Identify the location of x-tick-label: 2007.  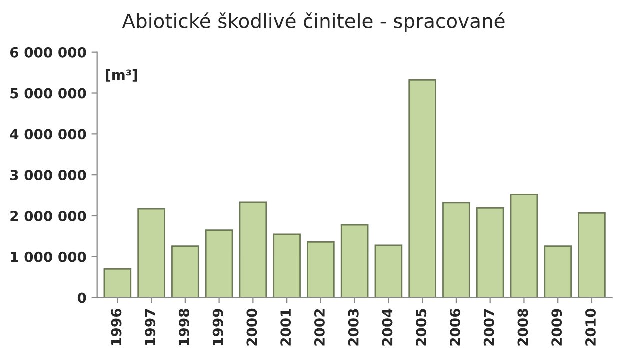
(489, 327).